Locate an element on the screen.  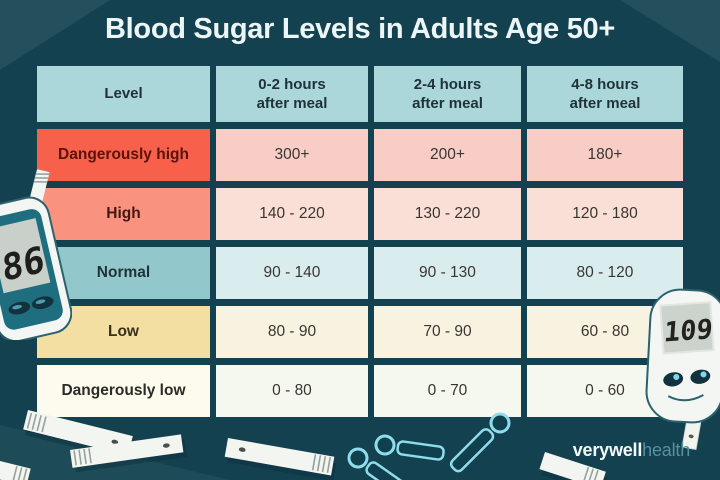
value-cell: 130 - 220 is located at coordinates (447, 214).